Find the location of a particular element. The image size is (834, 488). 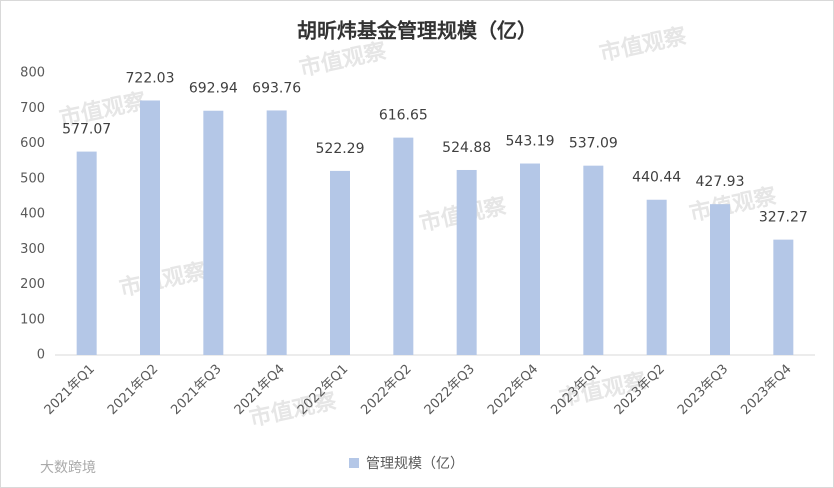

value-label: 427.93 is located at coordinates (720, 182).